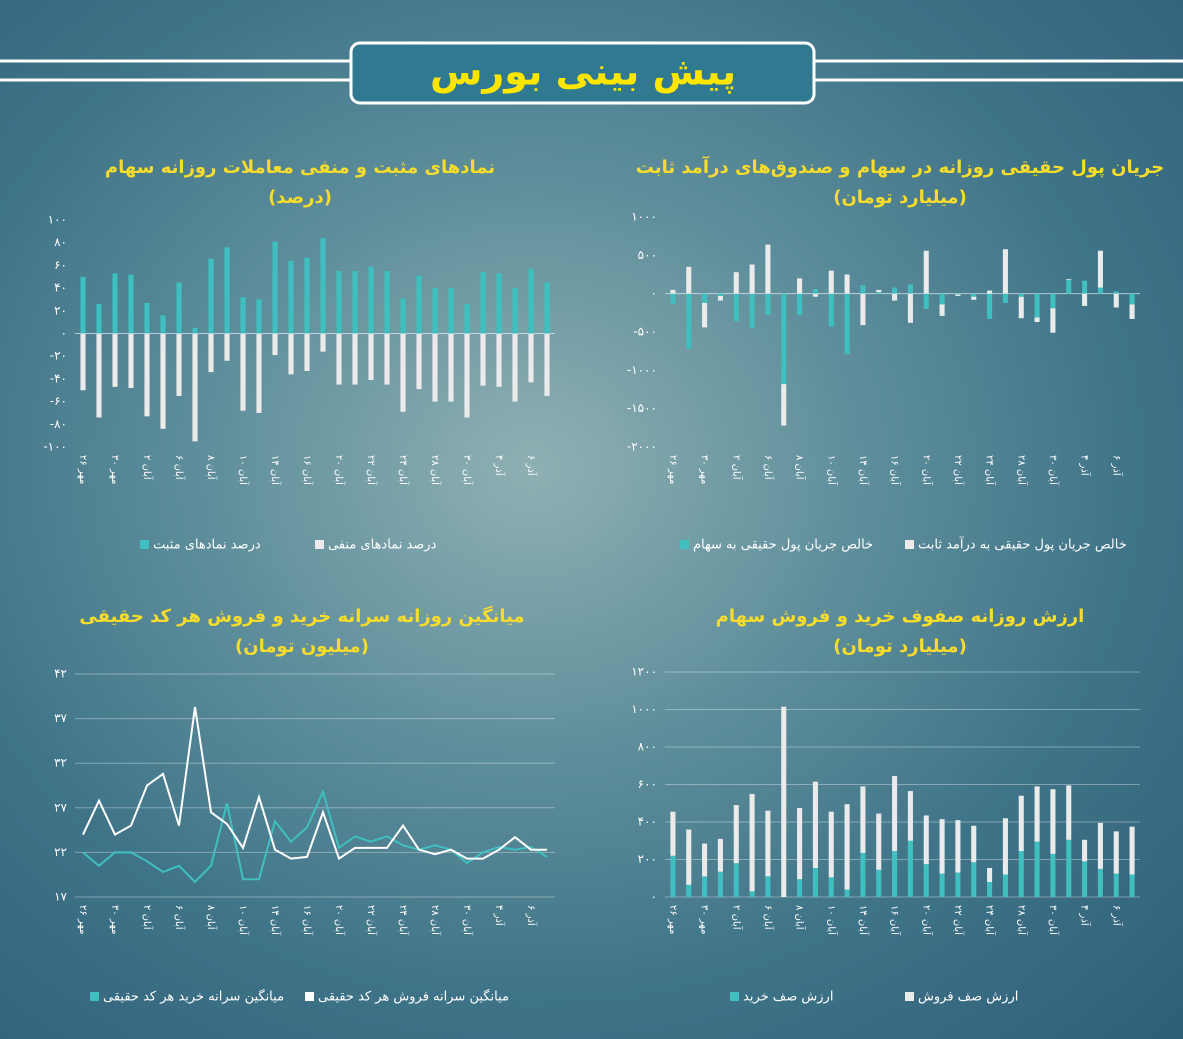  I want to click on x-tick-label: ۶ آذر, so click(1116, 916).